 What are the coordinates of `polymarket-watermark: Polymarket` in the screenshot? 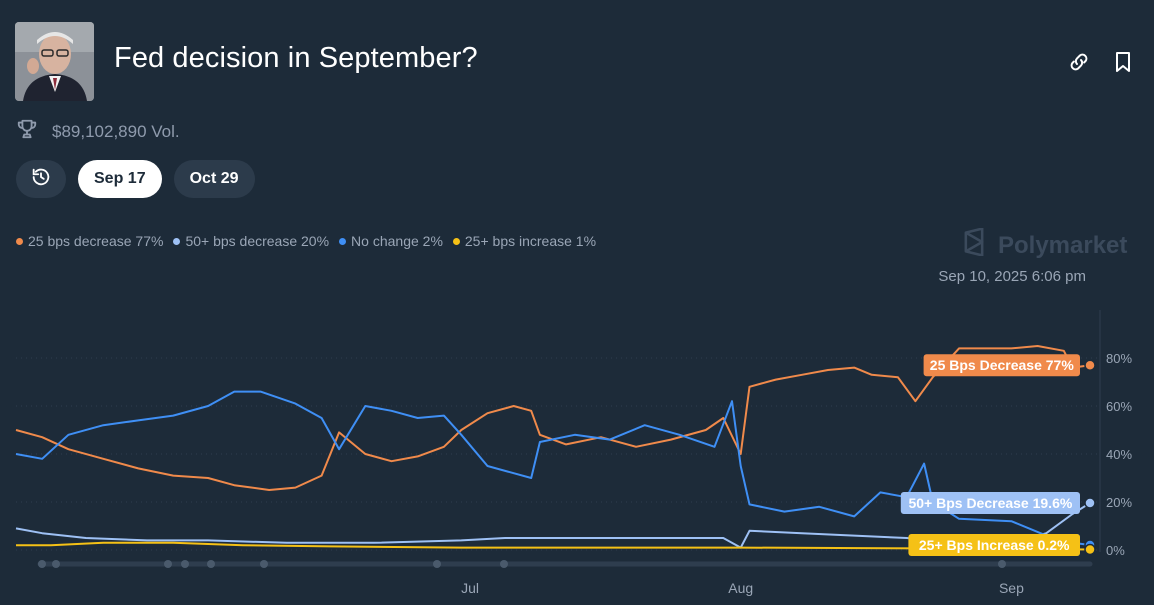 It's located at (1044, 245).